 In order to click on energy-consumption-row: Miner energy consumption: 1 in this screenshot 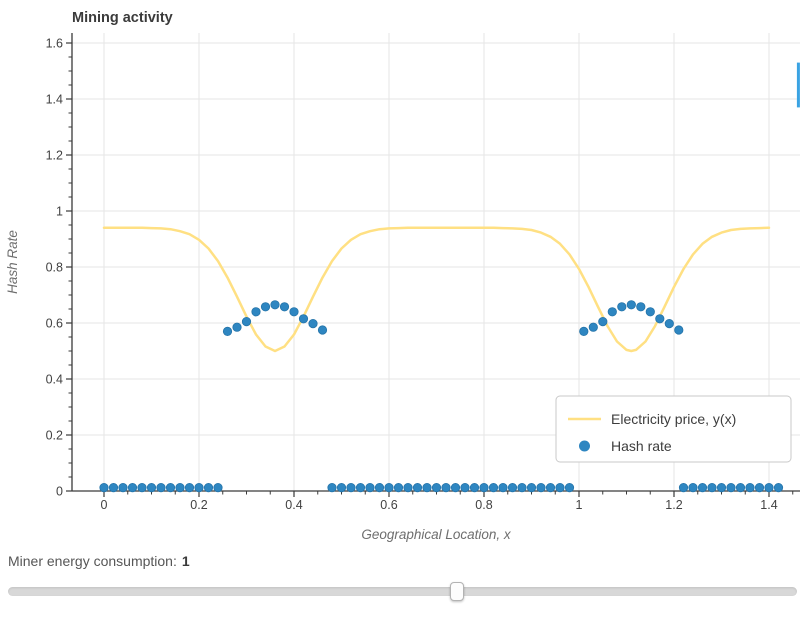, I will do `click(402, 561)`.